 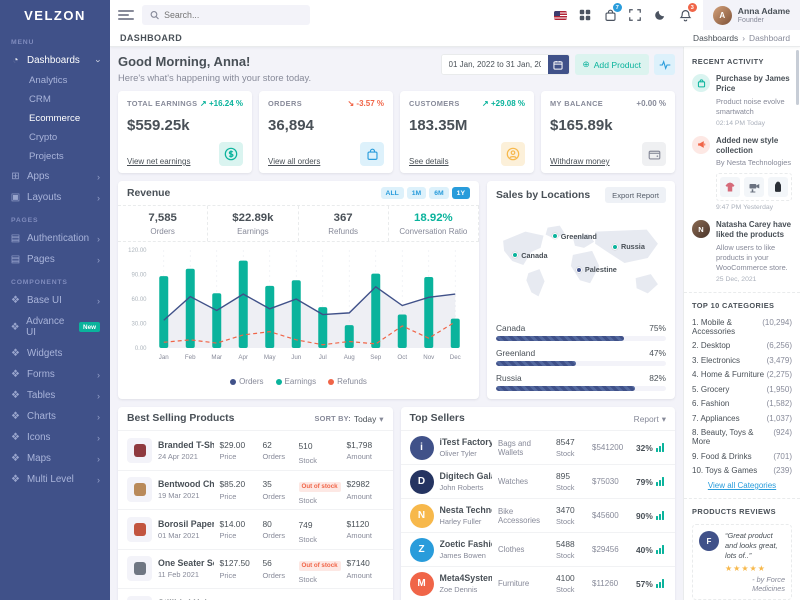 I want to click on language-flag-button, so click(x=560, y=15).